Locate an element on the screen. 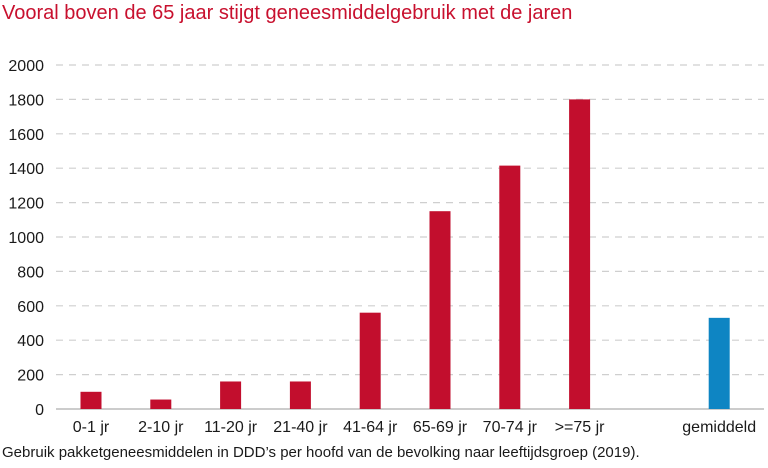 This screenshot has height=468, width=768. y-tick-label: 2000 is located at coordinates (26, 66).